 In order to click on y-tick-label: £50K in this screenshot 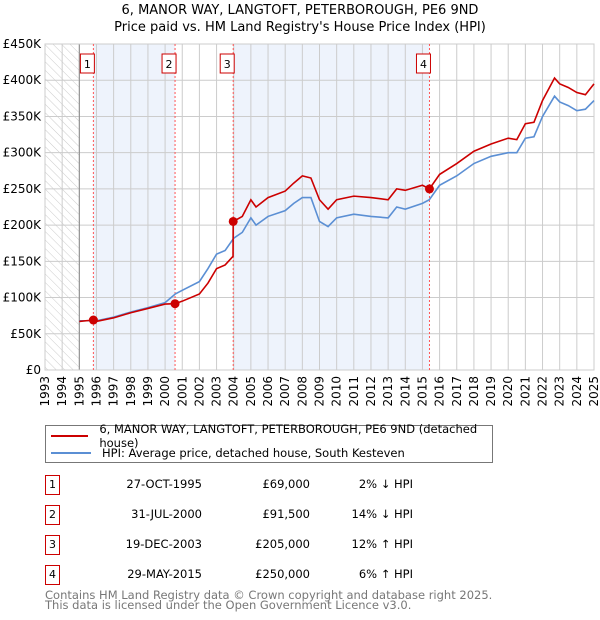, I will do `click(26, 334)`.